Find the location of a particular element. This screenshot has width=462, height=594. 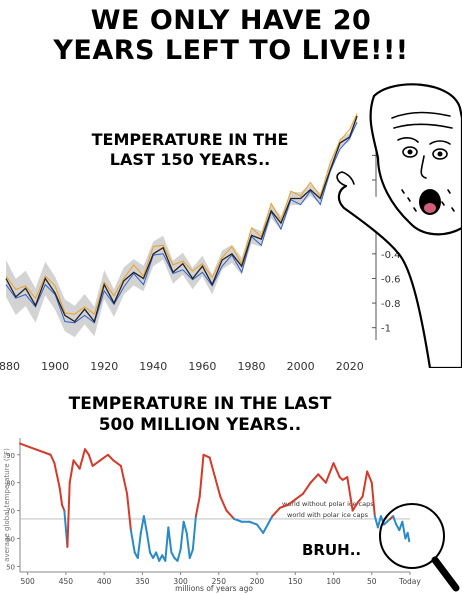

magnifying-glass-icon is located at coordinates (419, 547).